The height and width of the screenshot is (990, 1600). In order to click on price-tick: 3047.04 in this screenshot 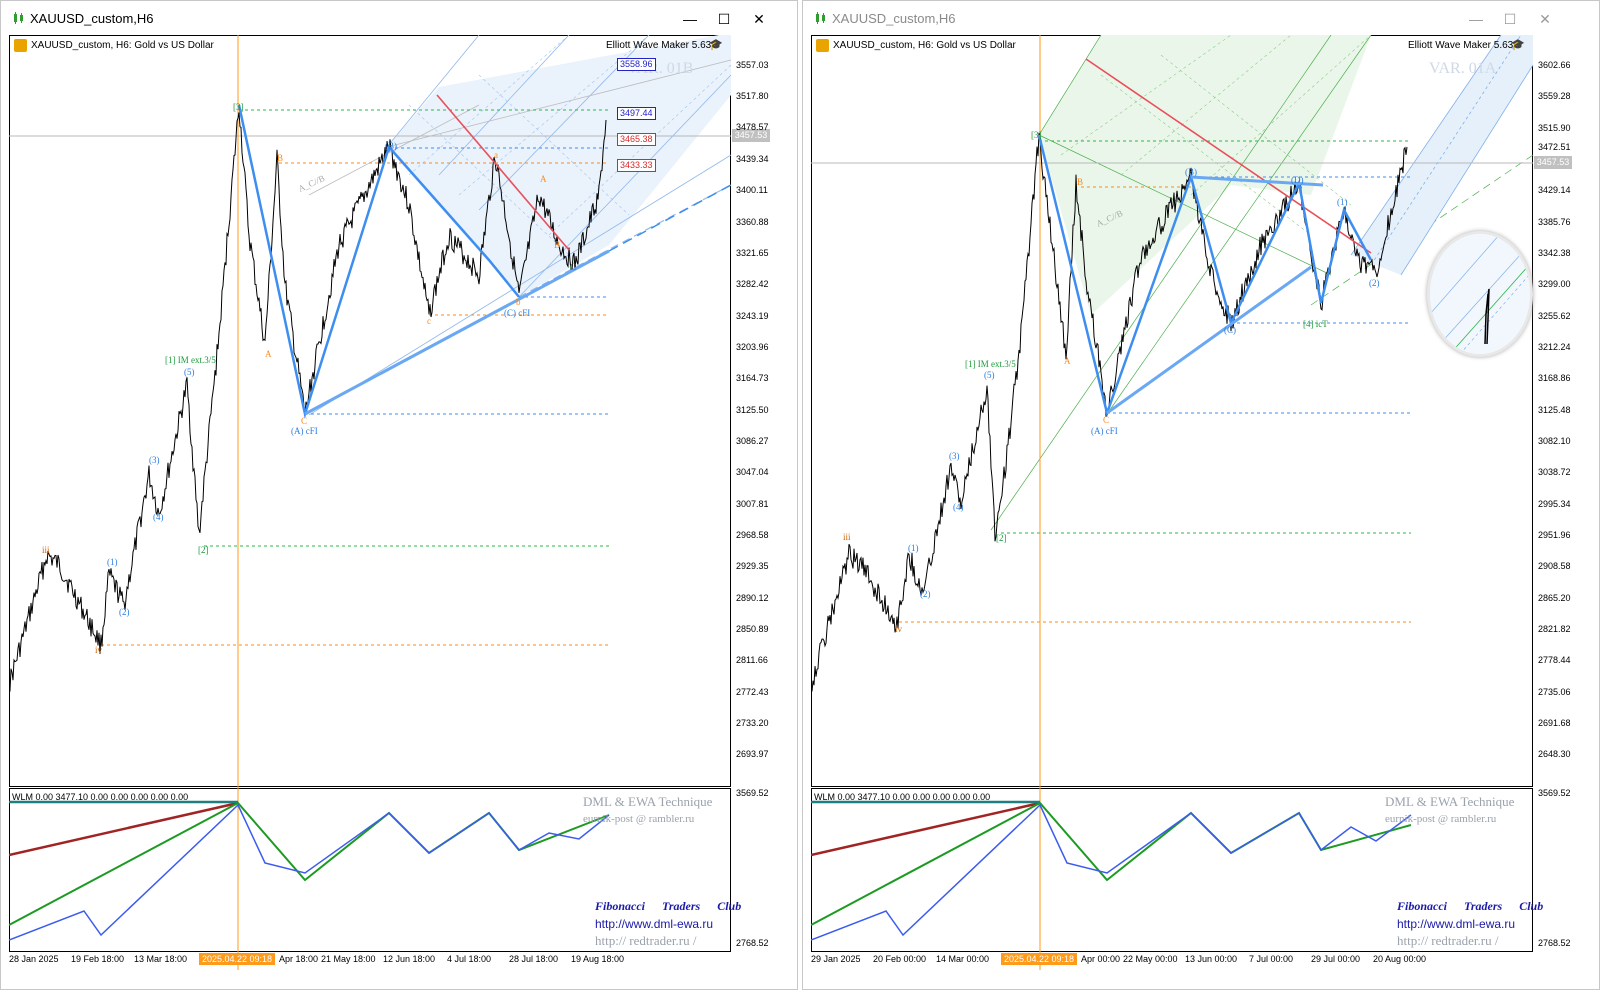, I will do `click(752, 472)`.